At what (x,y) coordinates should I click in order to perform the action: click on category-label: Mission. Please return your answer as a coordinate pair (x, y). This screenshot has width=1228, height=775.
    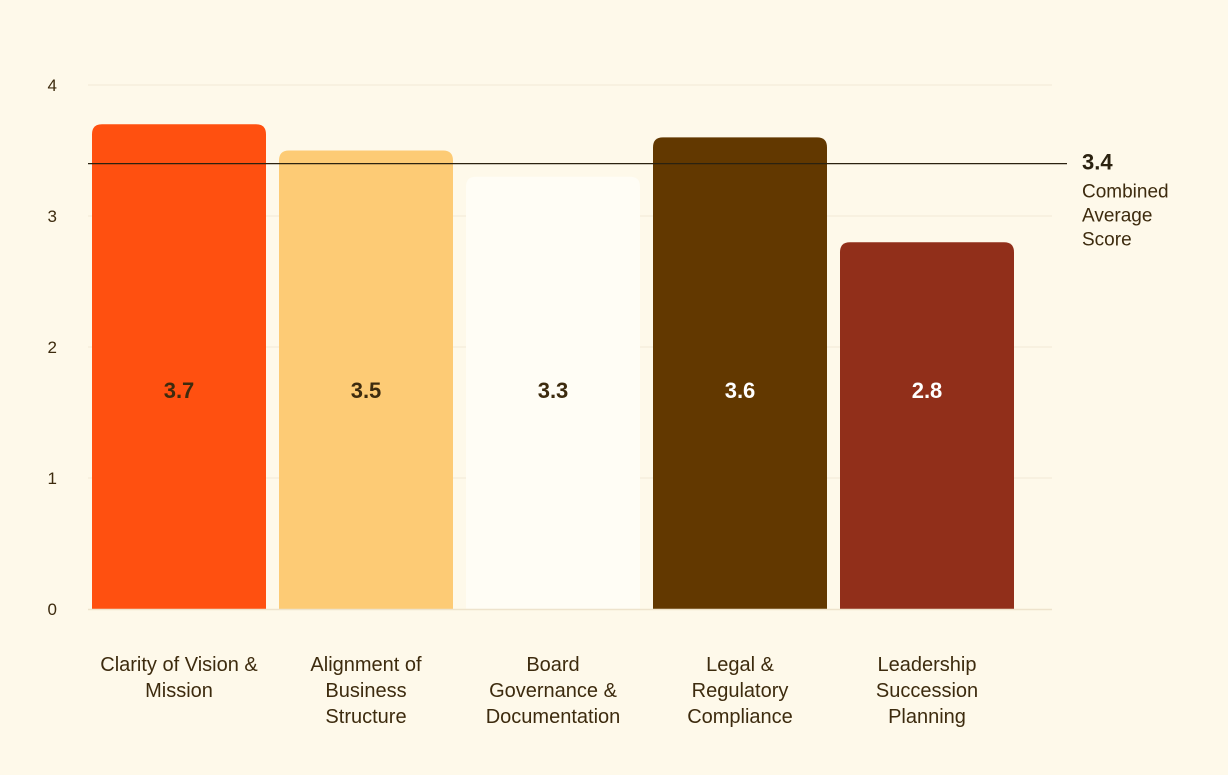
    Looking at the image, I should click on (179, 691).